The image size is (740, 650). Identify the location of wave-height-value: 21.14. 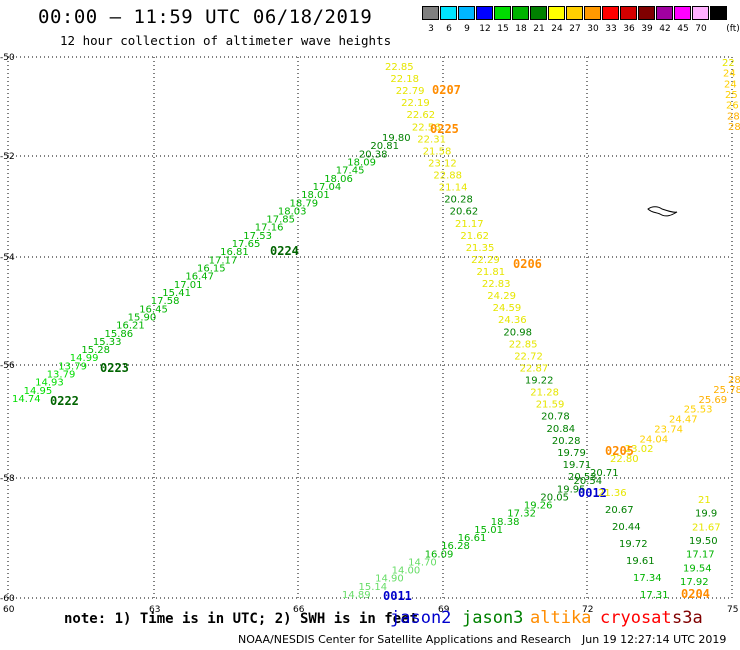
(453, 188).